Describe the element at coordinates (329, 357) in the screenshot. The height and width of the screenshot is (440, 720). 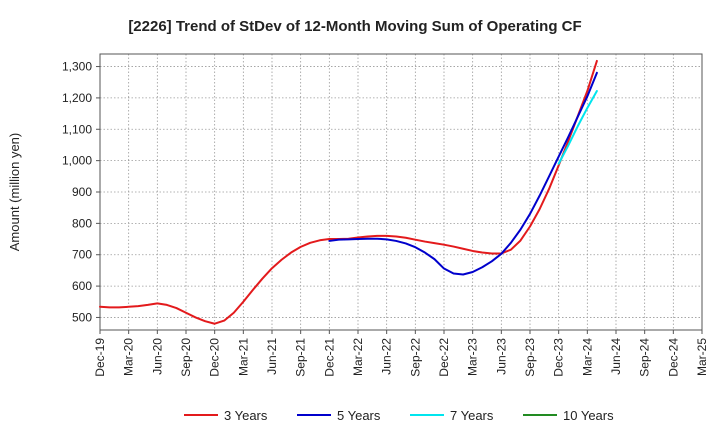
I see `x-tick-label: Dec-21` at that location.